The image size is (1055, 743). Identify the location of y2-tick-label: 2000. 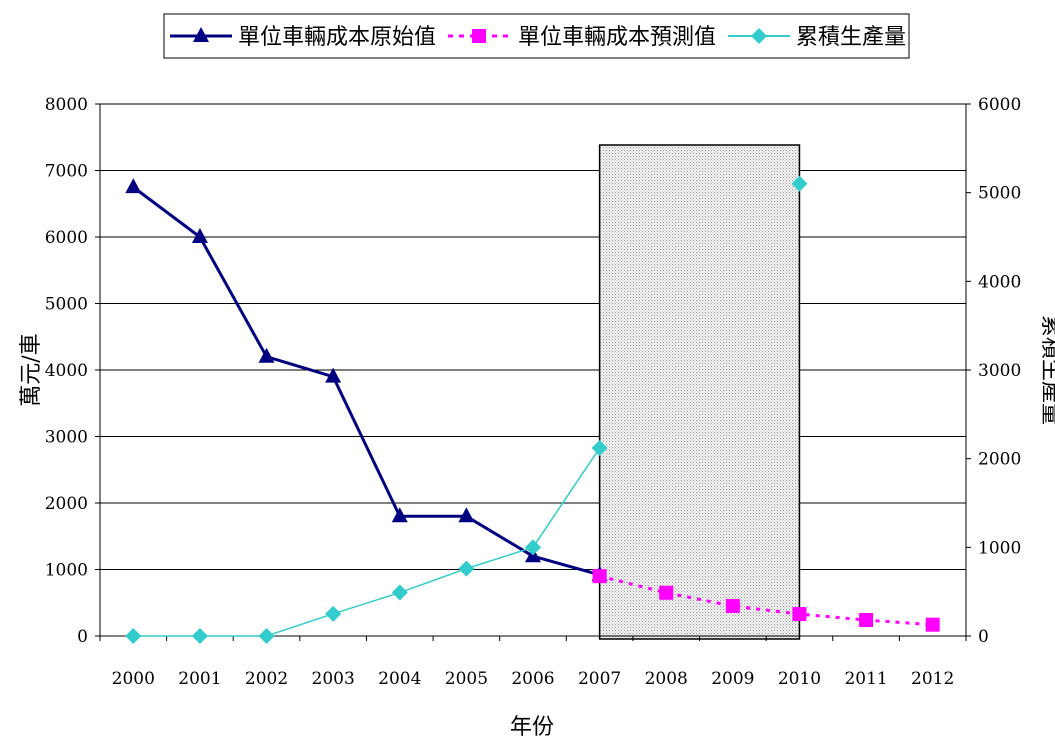
(999, 460).